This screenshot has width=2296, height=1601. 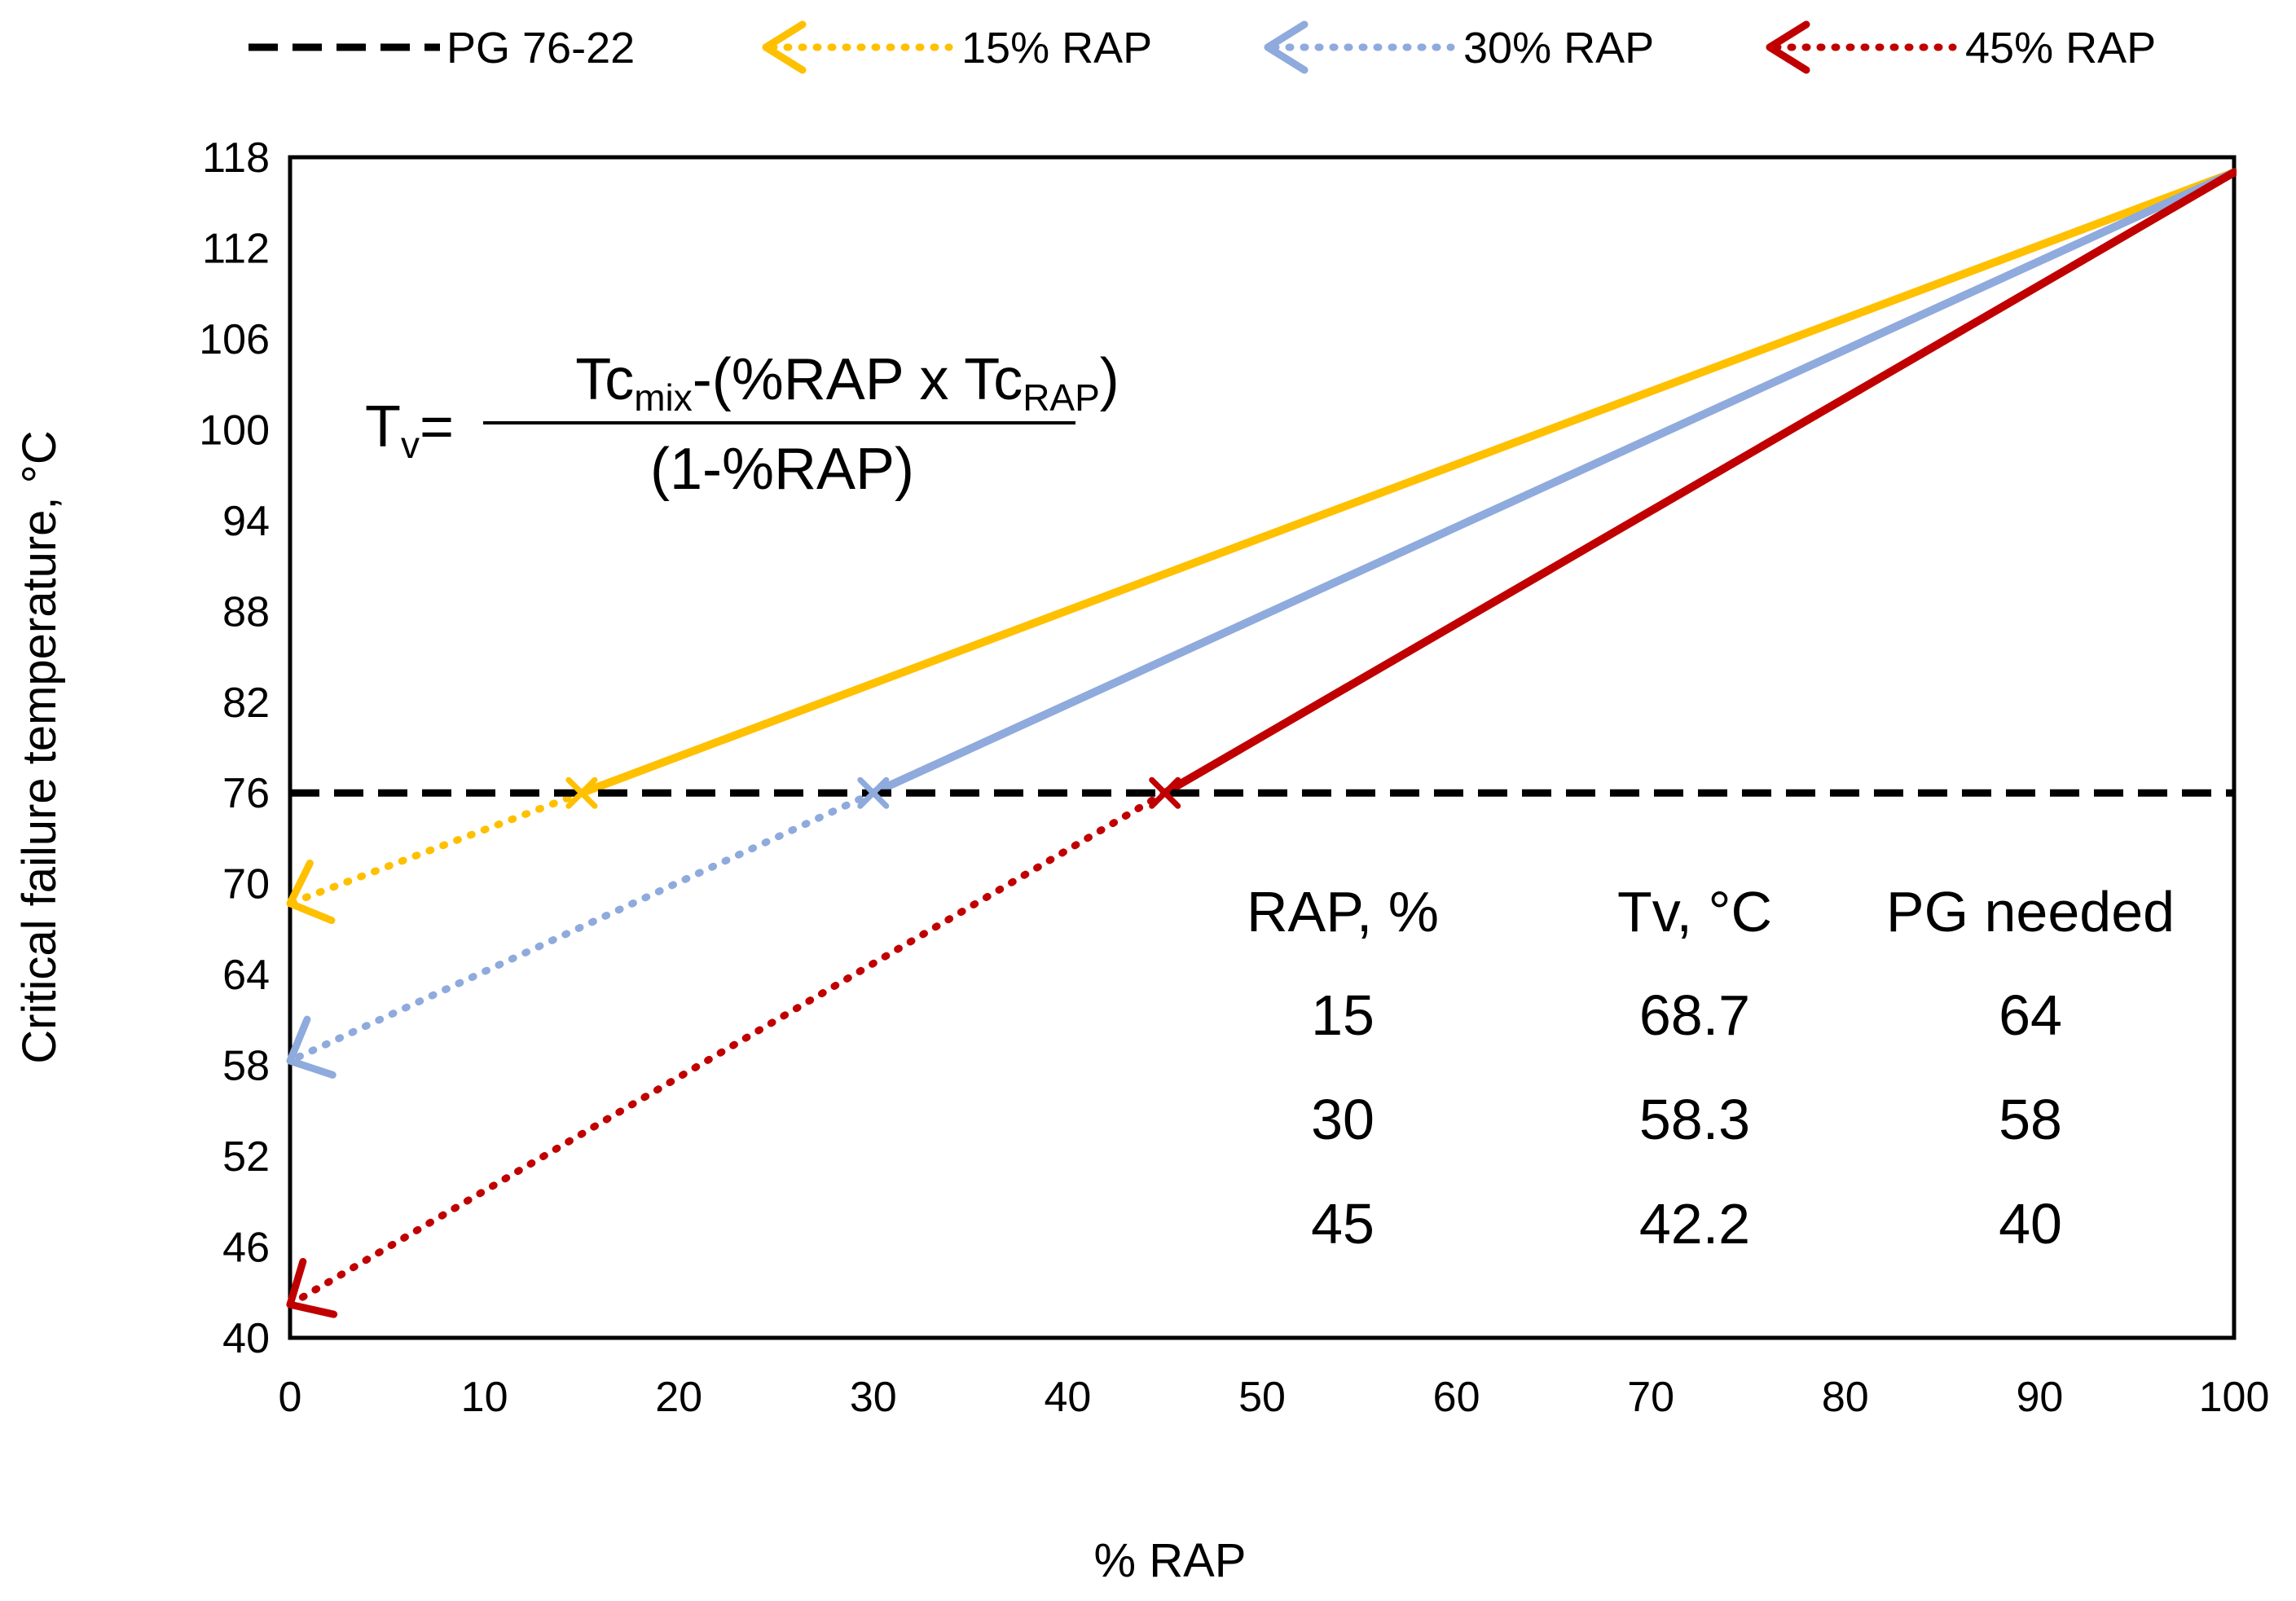 I want to click on formula-num-part1: Tc, so click(x=604, y=379).